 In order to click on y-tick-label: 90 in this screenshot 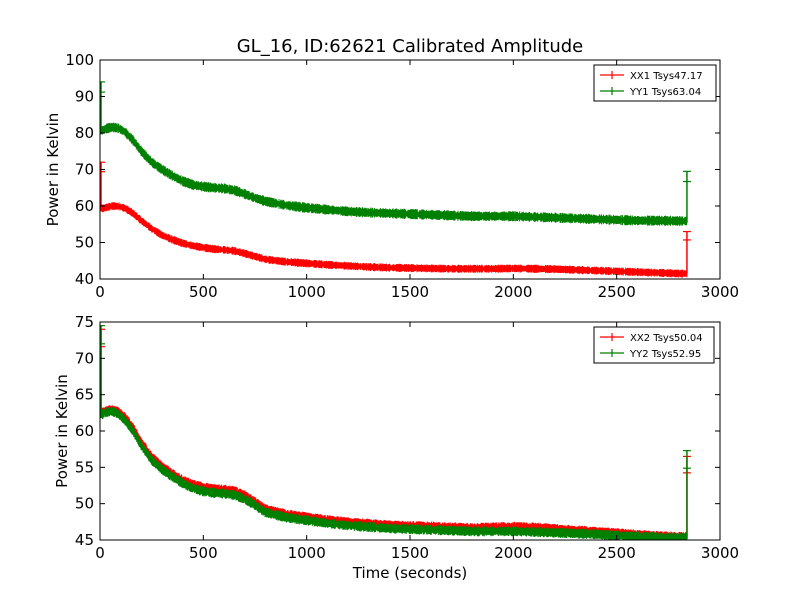, I will do `click(84, 97)`.